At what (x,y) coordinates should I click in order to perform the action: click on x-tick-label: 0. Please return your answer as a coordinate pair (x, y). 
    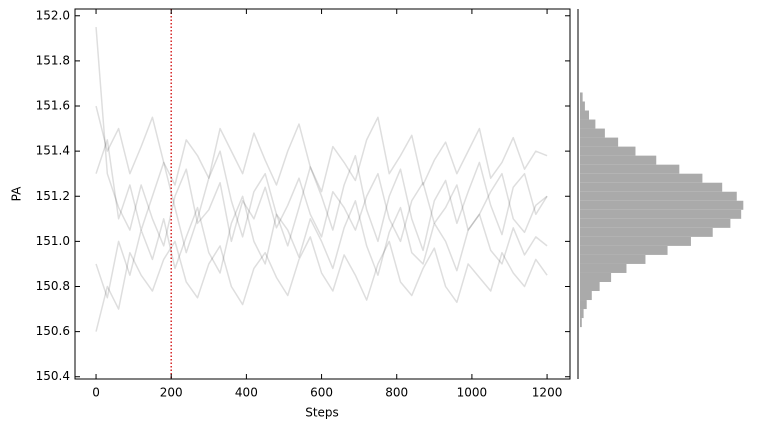
    Looking at the image, I should click on (96, 393).